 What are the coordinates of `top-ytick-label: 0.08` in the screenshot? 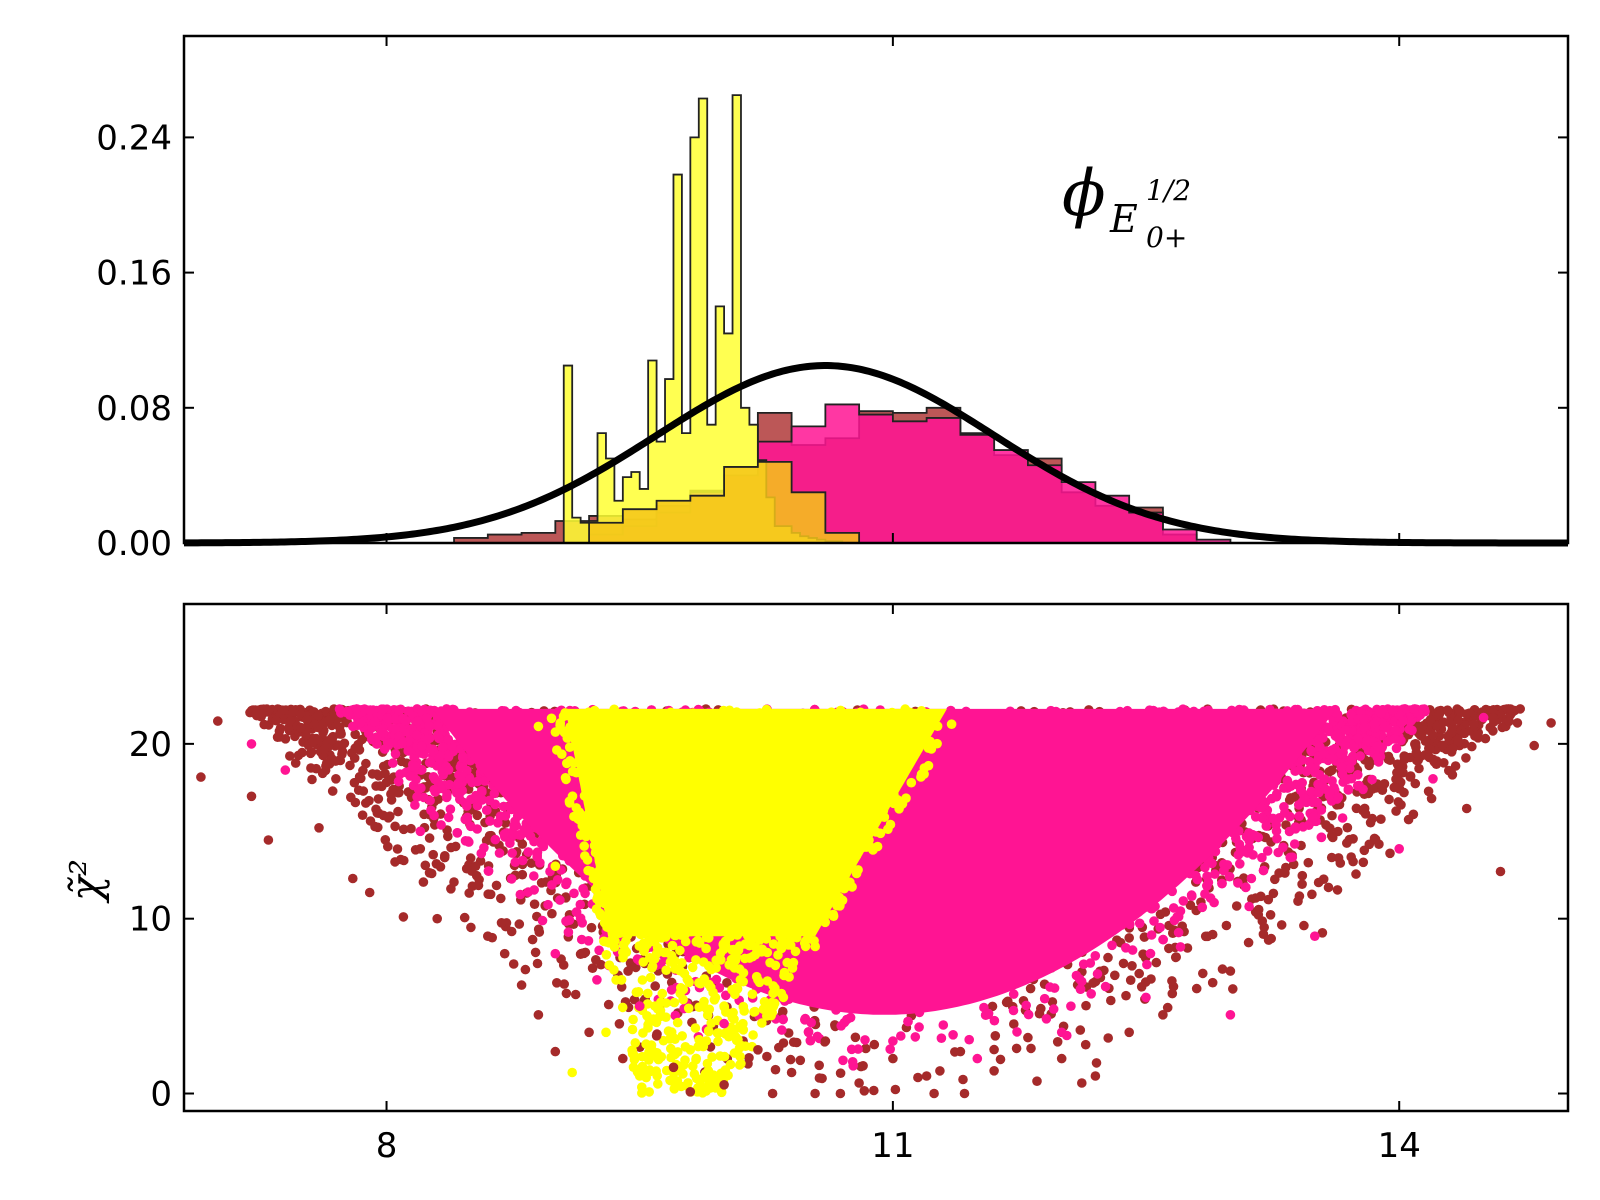 It's located at (134, 409).